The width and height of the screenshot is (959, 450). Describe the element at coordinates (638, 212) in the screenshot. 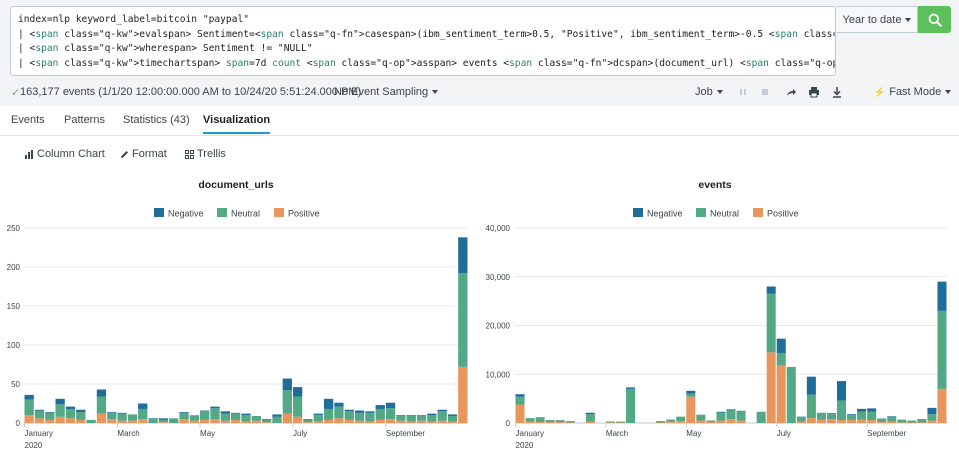

I see `legend-swatch-negative` at that location.